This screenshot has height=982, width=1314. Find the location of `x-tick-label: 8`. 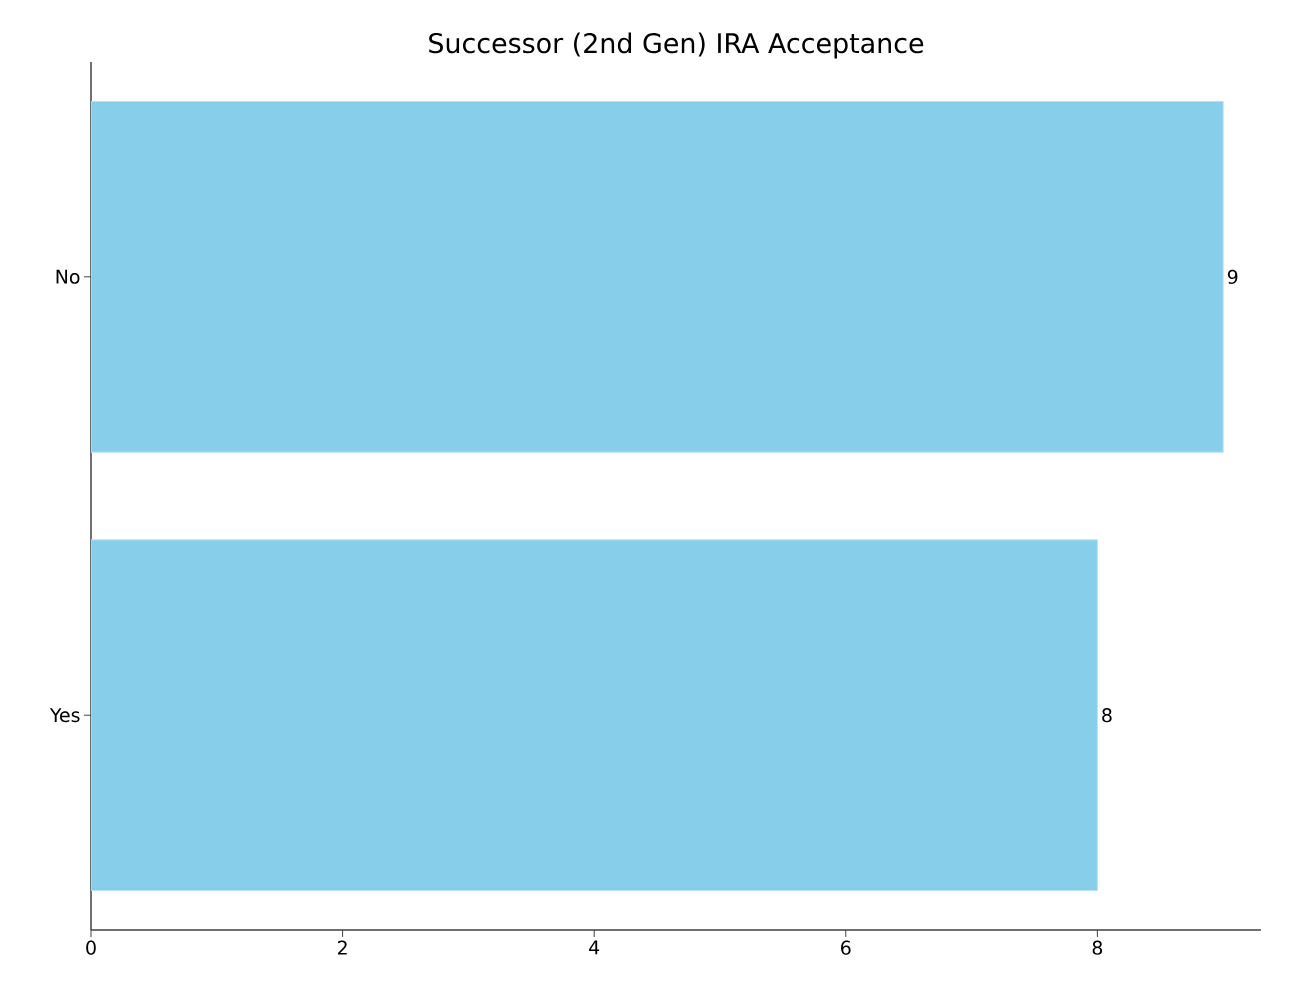

x-tick-label: 8 is located at coordinates (1097, 947).